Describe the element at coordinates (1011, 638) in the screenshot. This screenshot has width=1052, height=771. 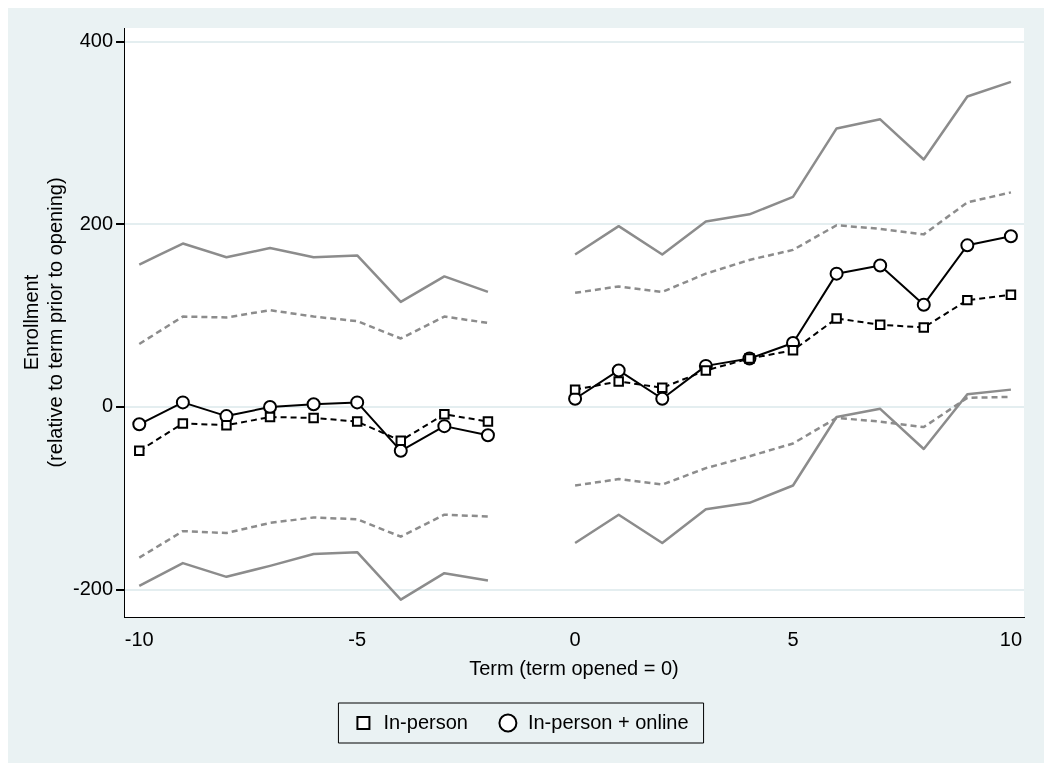
I see `x-tick-label: 10` at that location.